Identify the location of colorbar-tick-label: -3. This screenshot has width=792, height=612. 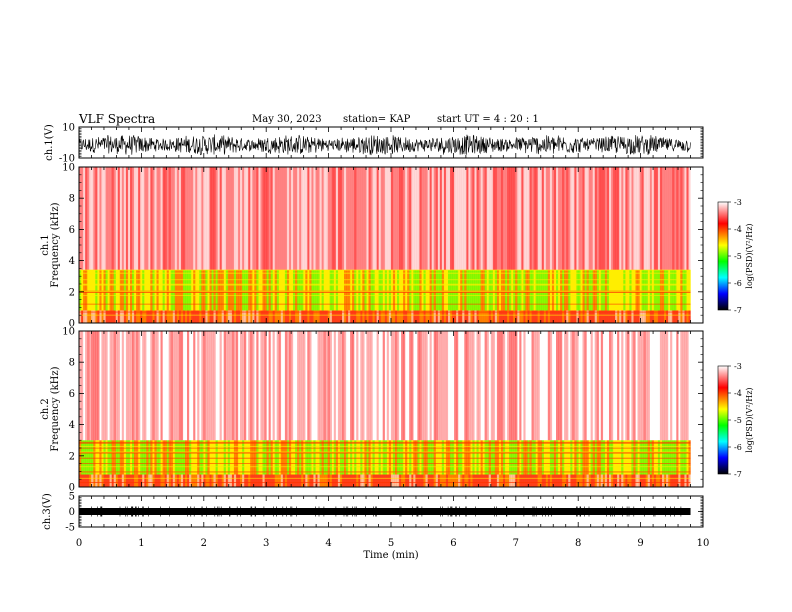
(738, 366).